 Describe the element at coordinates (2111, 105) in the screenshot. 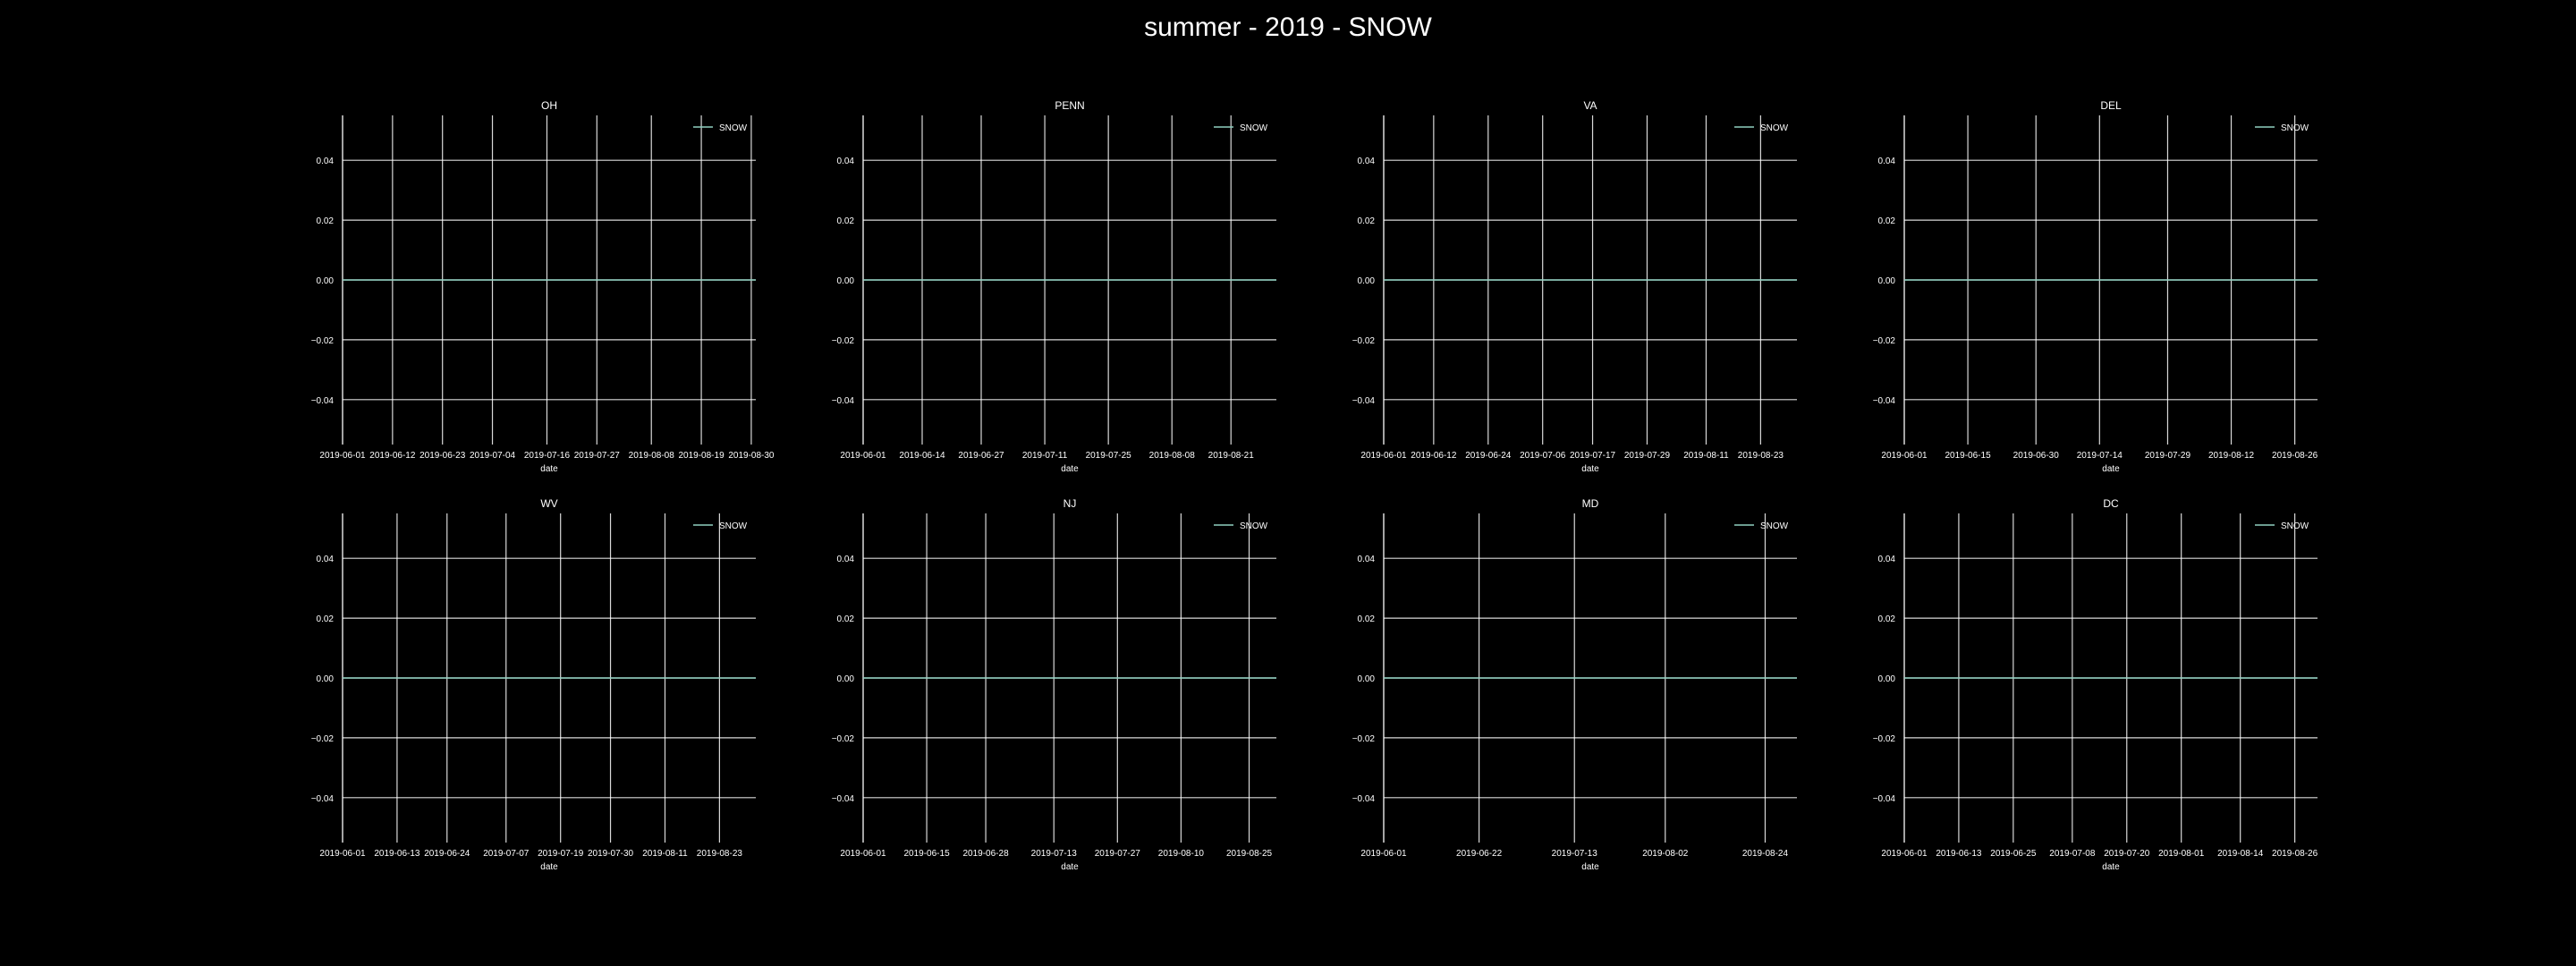

I see `subplot-title: DEL` at that location.